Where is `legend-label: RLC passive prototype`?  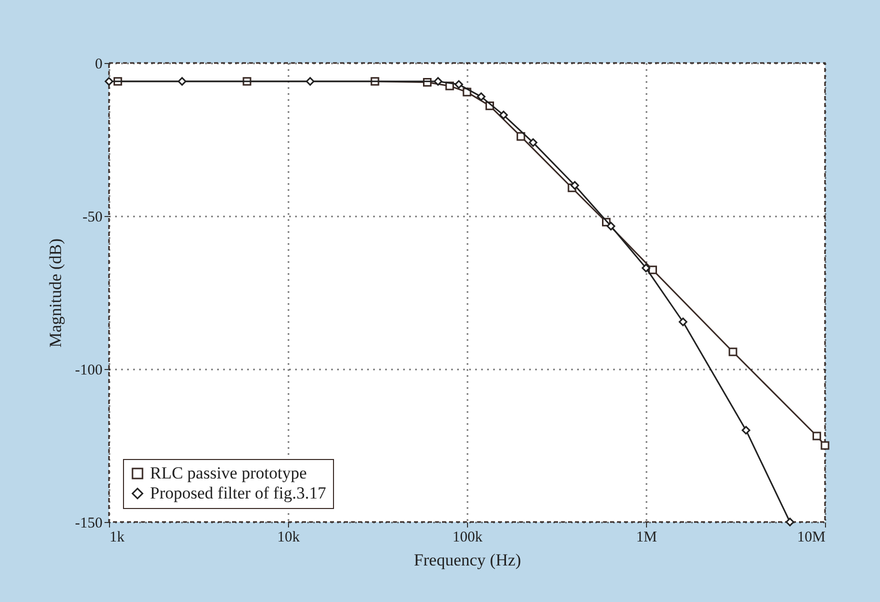
legend-label: RLC passive prototype is located at coordinates (228, 473).